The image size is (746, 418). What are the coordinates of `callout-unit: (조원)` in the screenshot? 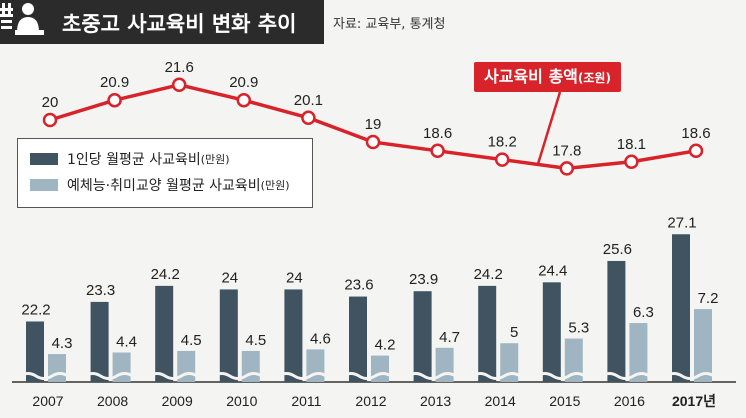 It's located at (594, 78).